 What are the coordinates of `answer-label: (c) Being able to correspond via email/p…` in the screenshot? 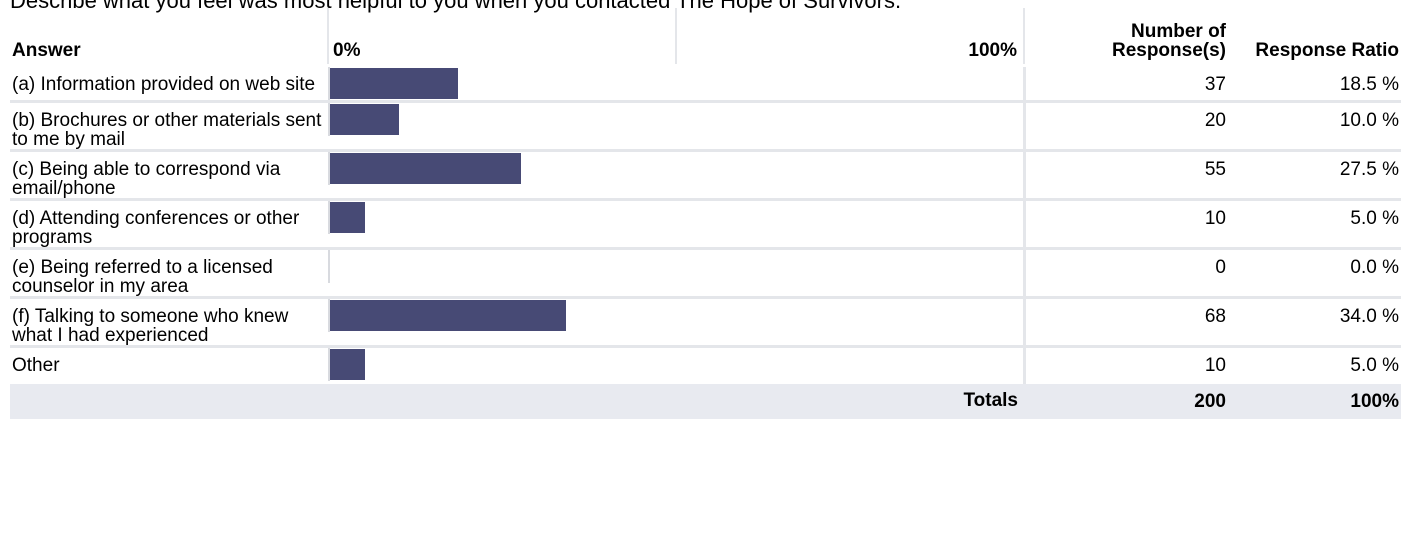 It's located at (169, 174).